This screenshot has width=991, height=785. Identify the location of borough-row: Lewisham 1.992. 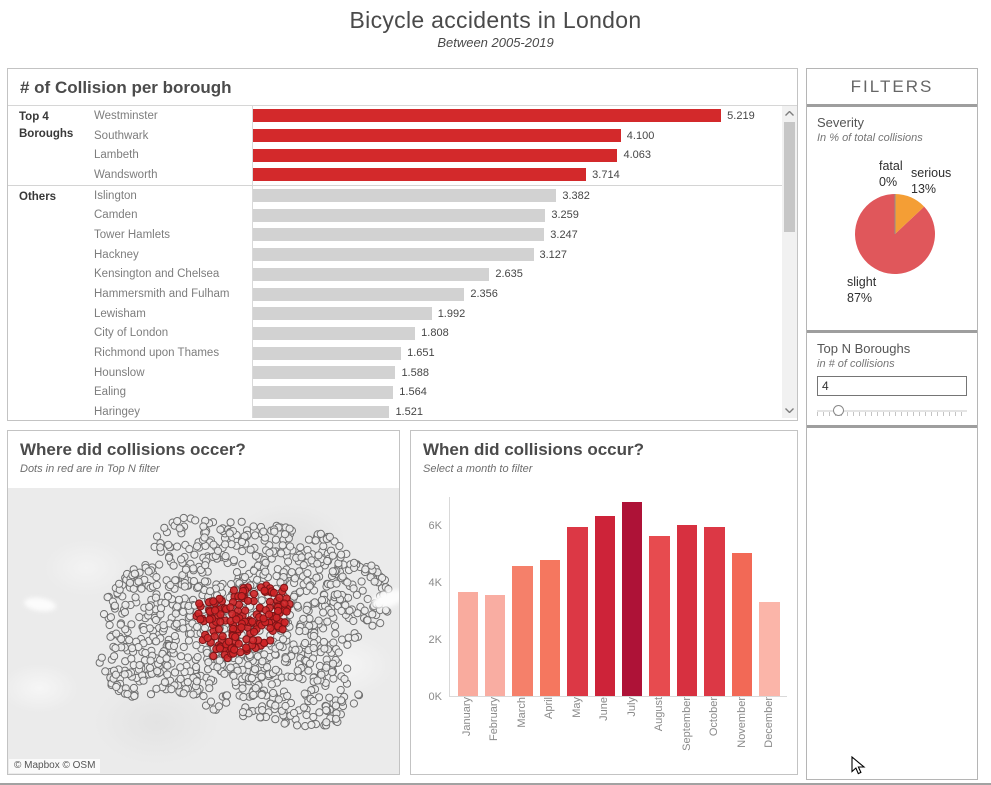
(438, 313).